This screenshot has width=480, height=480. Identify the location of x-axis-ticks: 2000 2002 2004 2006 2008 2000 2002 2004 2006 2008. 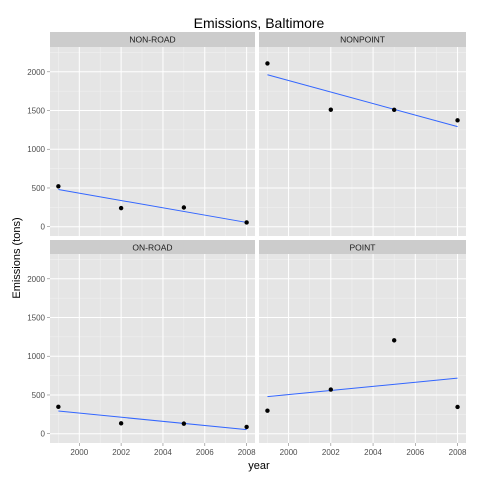
(268, 450).